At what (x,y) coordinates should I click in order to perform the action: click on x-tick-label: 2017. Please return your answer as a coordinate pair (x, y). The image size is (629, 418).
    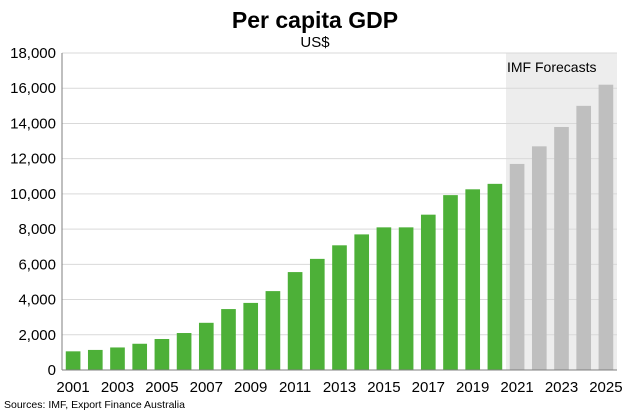
    Looking at the image, I should click on (428, 387).